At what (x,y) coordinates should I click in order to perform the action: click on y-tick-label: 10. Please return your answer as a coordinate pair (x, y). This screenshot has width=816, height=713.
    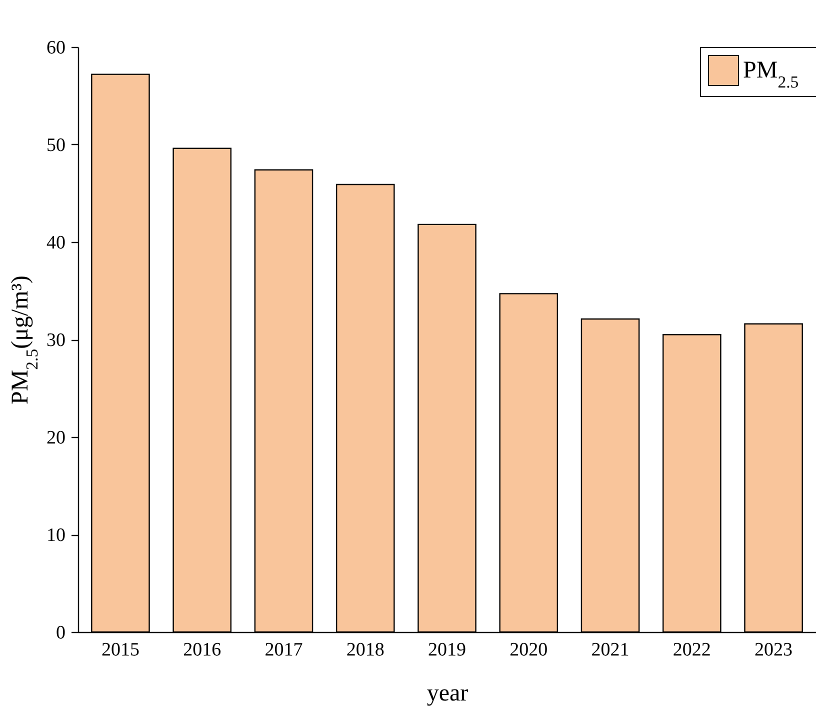
    Looking at the image, I should click on (56, 535).